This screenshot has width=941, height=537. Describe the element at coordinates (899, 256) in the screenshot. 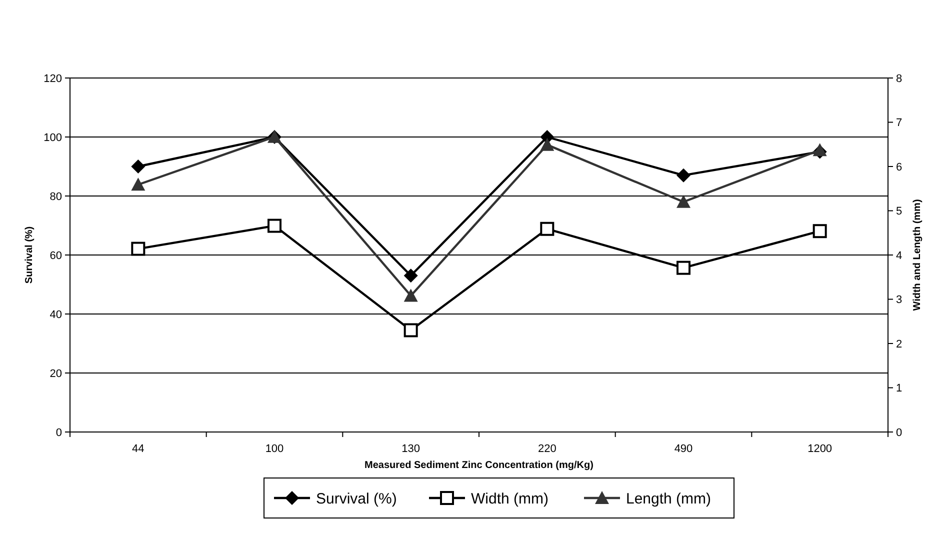

I see `y2-tick-label: 4` at that location.